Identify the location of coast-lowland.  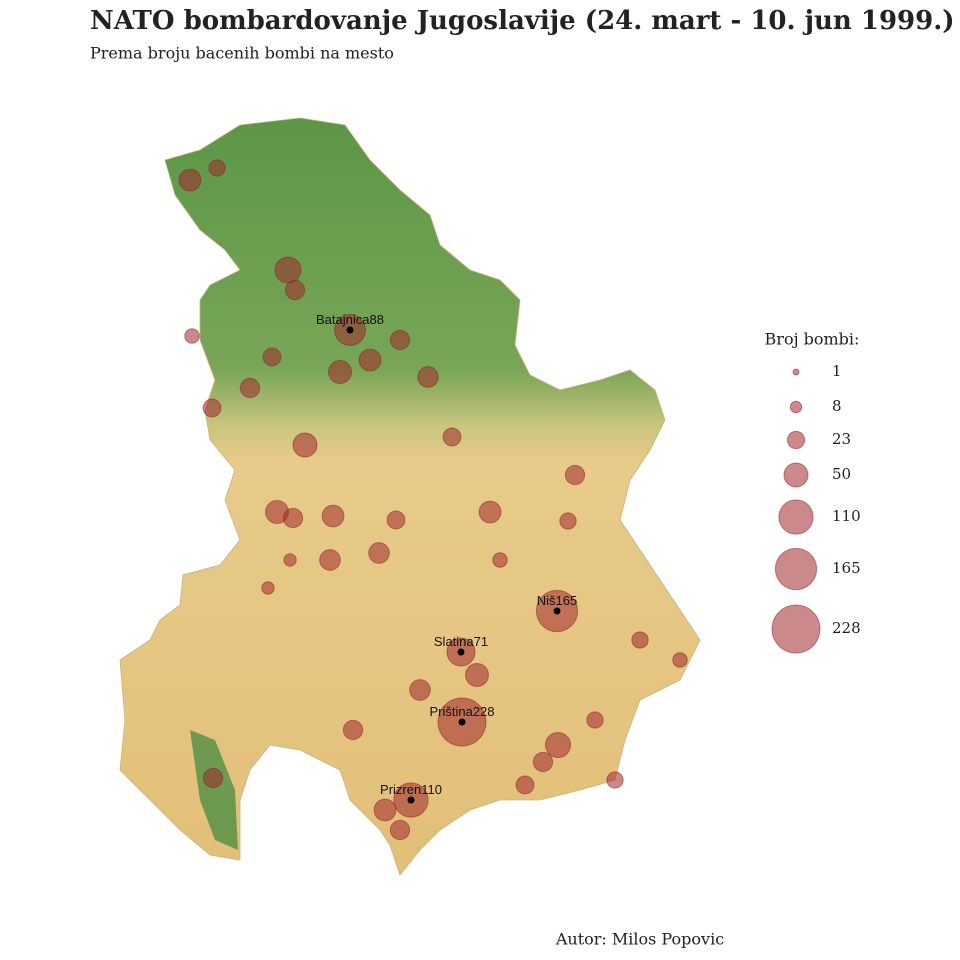
(214, 790).